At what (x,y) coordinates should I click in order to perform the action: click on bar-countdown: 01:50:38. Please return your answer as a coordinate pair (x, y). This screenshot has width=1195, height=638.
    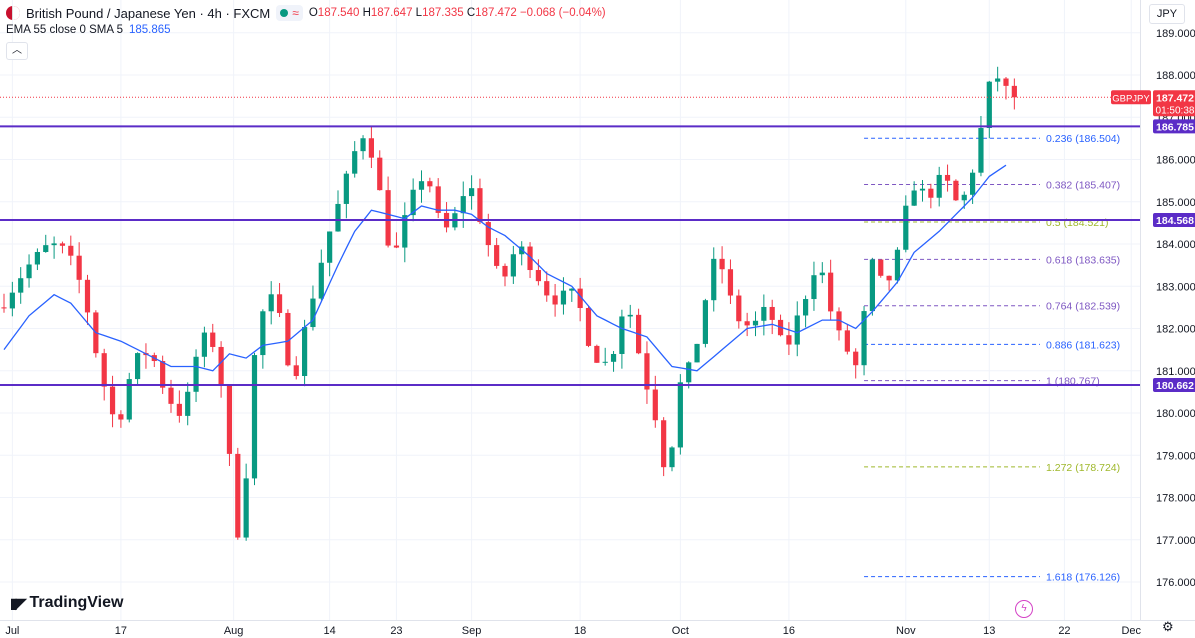
    Looking at the image, I should click on (1175, 110).